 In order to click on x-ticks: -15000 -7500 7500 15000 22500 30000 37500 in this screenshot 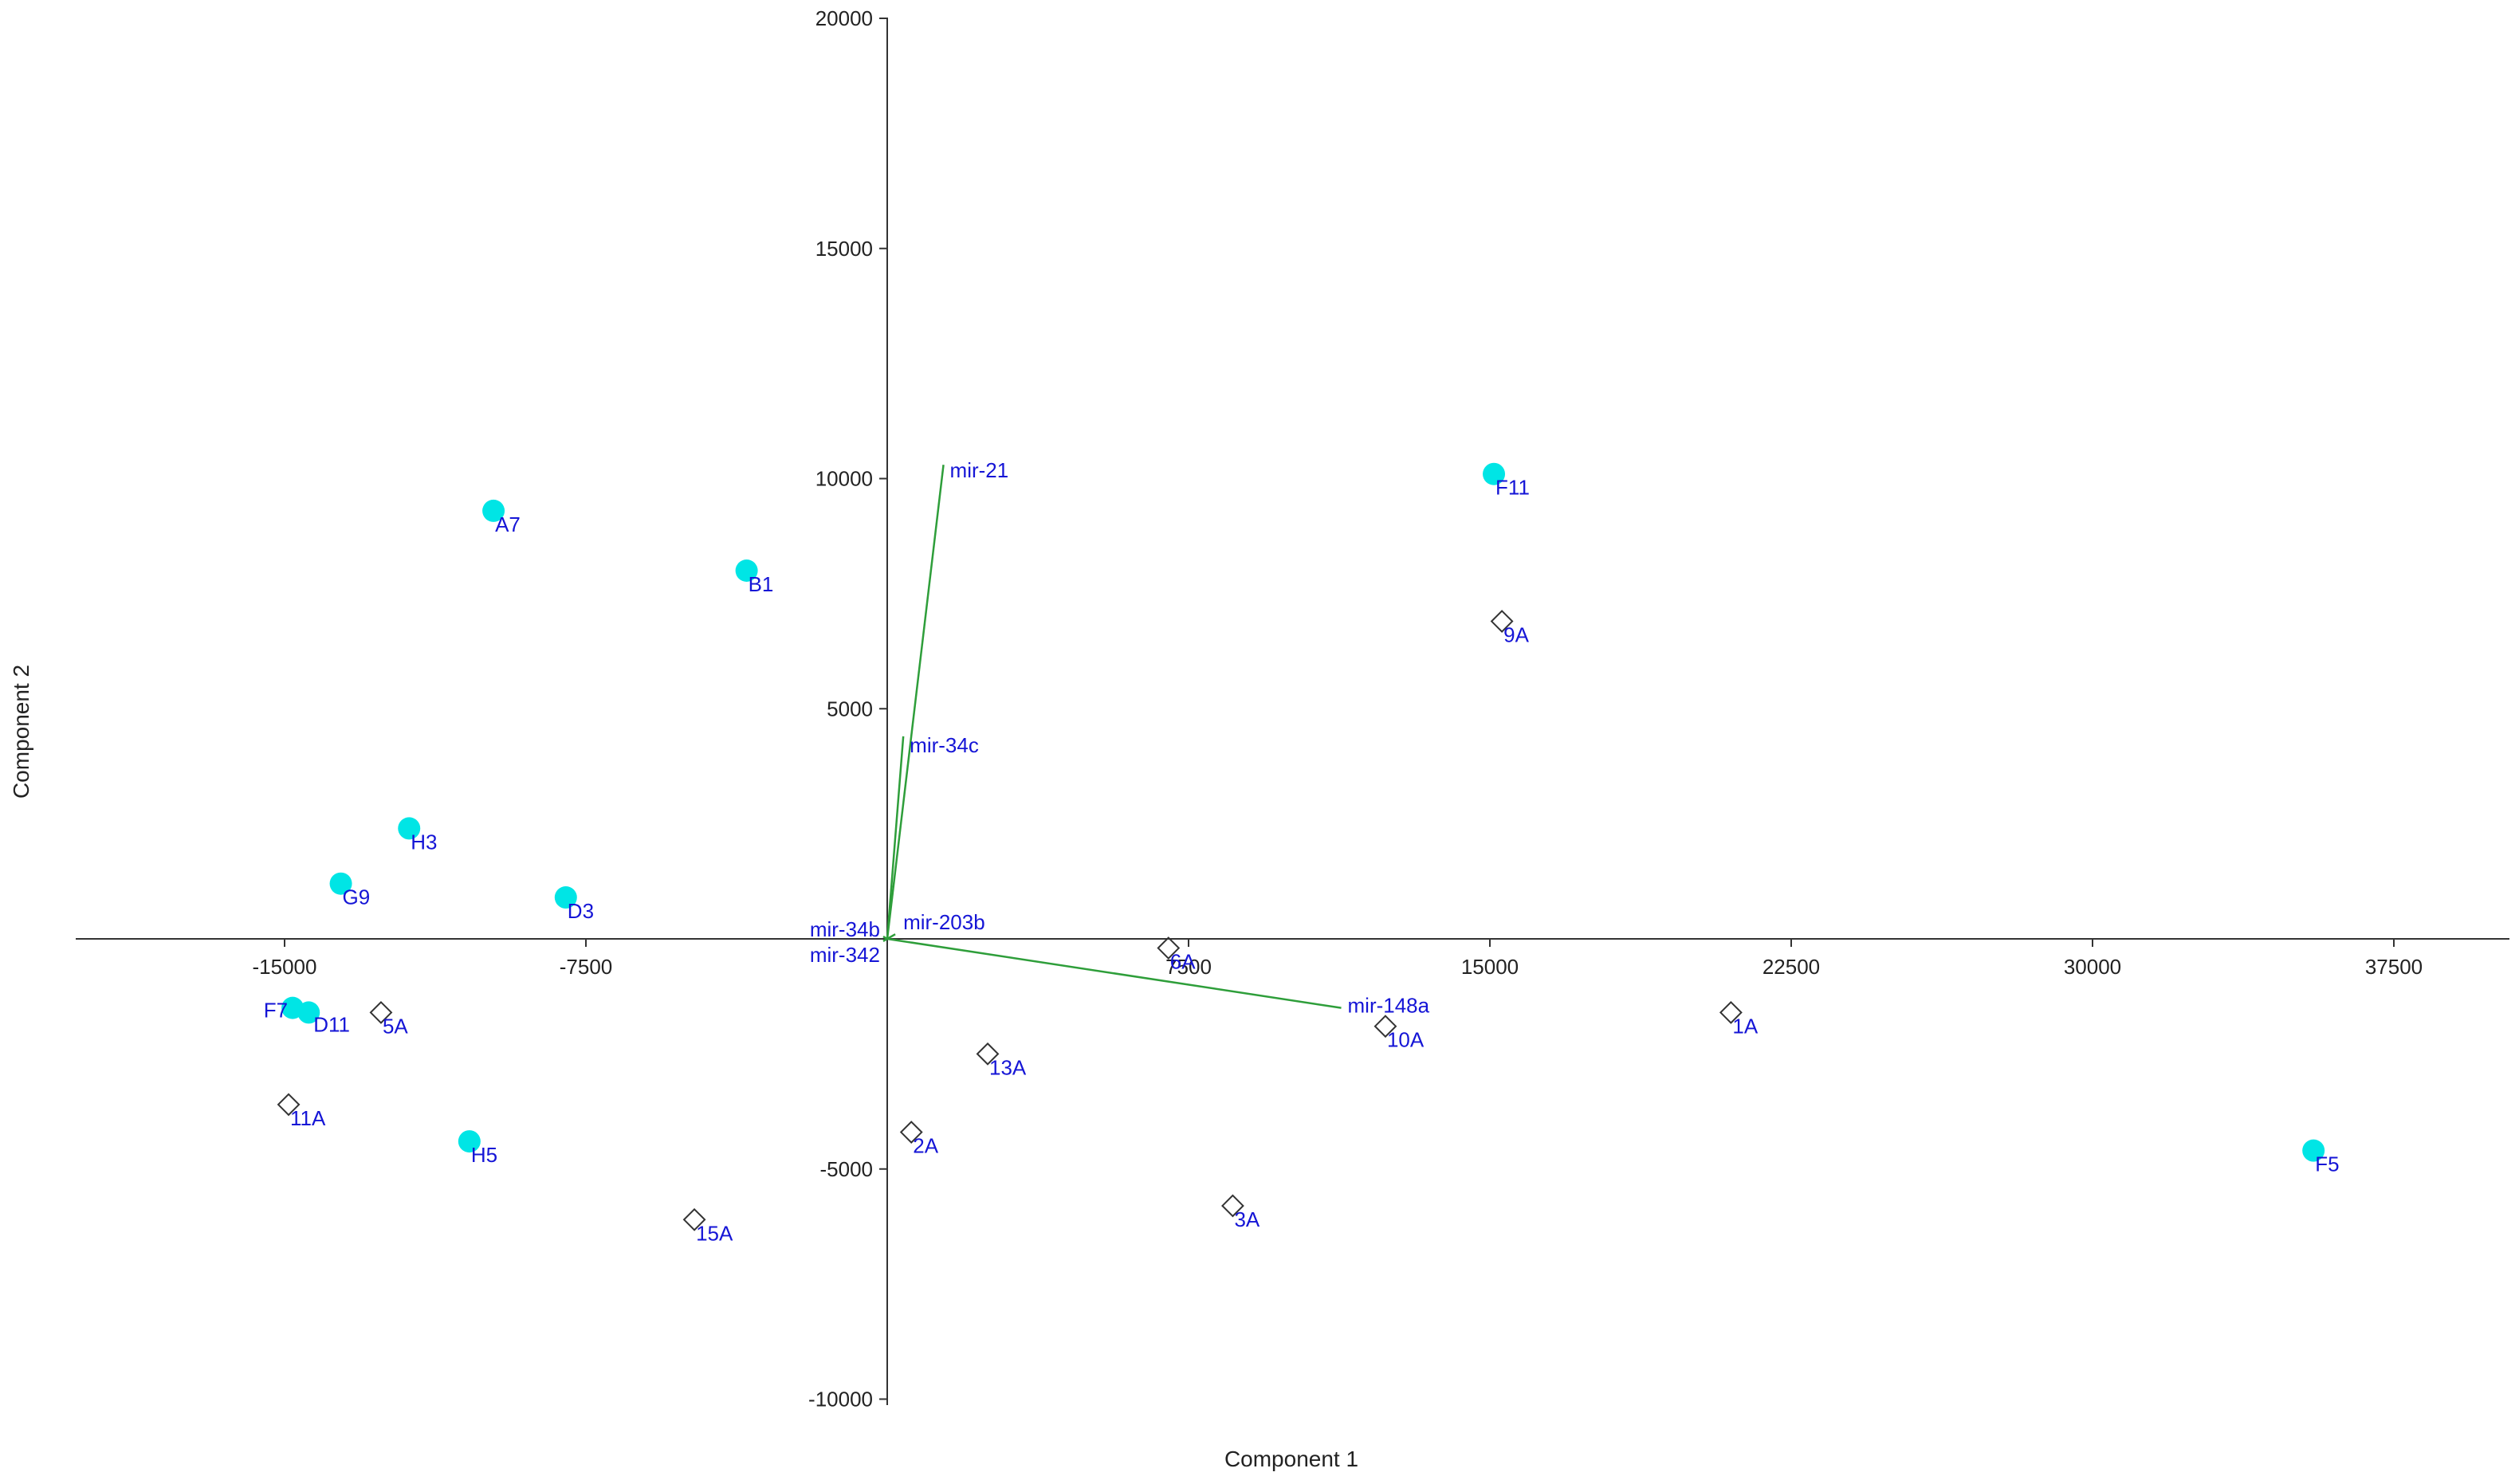, I will do `click(1338, 959)`.